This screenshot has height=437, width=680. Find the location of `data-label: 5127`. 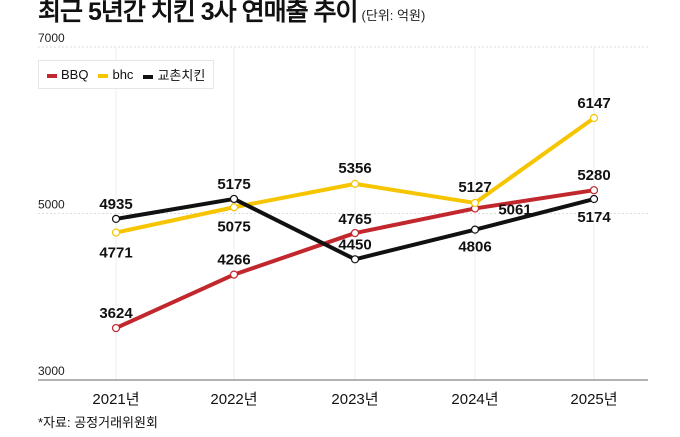

data-label: 5127 is located at coordinates (474, 187).